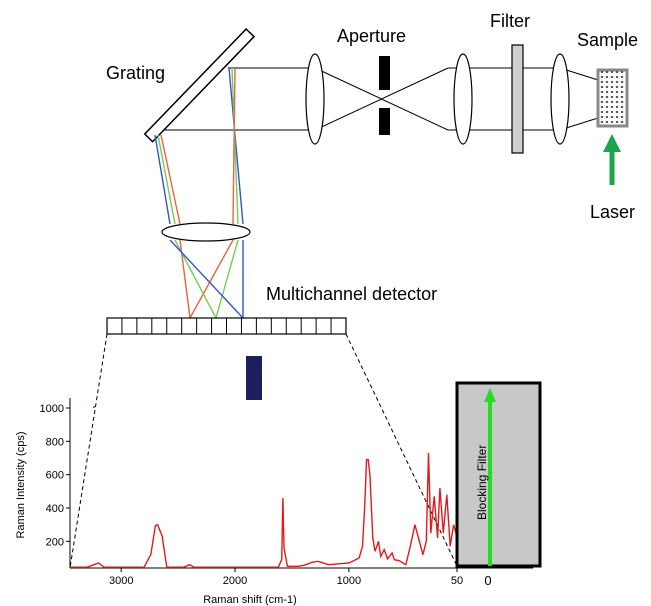 This screenshot has width=651, height=606. I want to click on y-tick-label: 200, so click(55, 542).